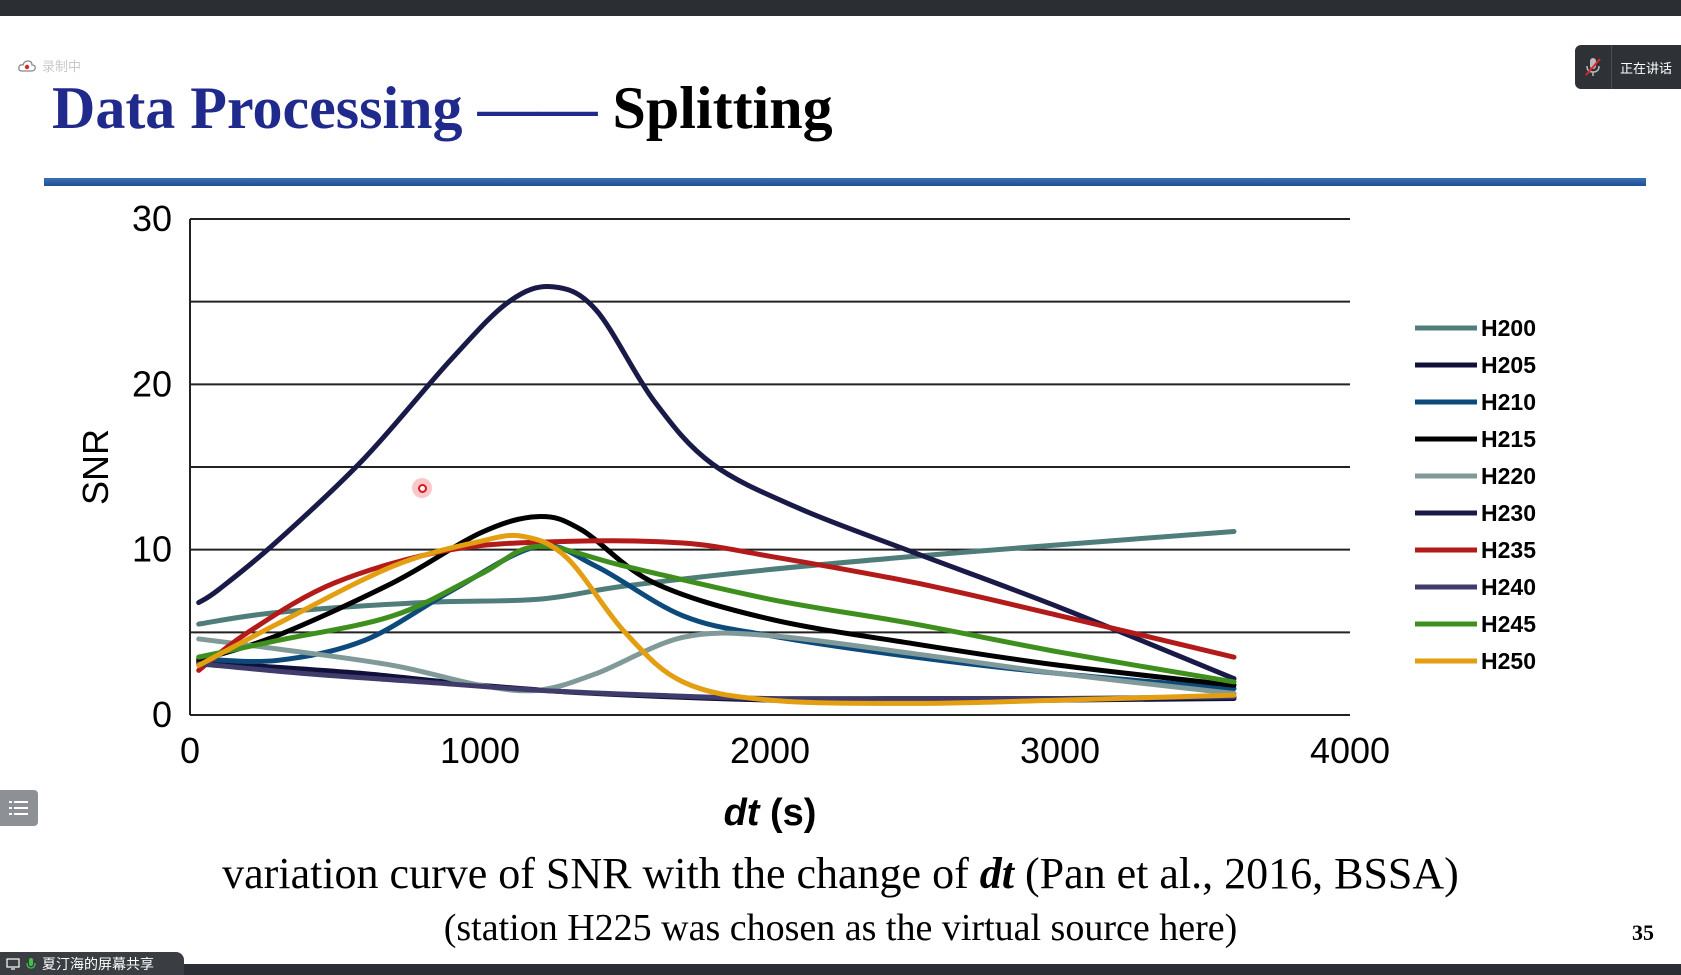 This screenshot has width=1681, height=975. I want to click on legend-label: H245, so click(1508, 624).